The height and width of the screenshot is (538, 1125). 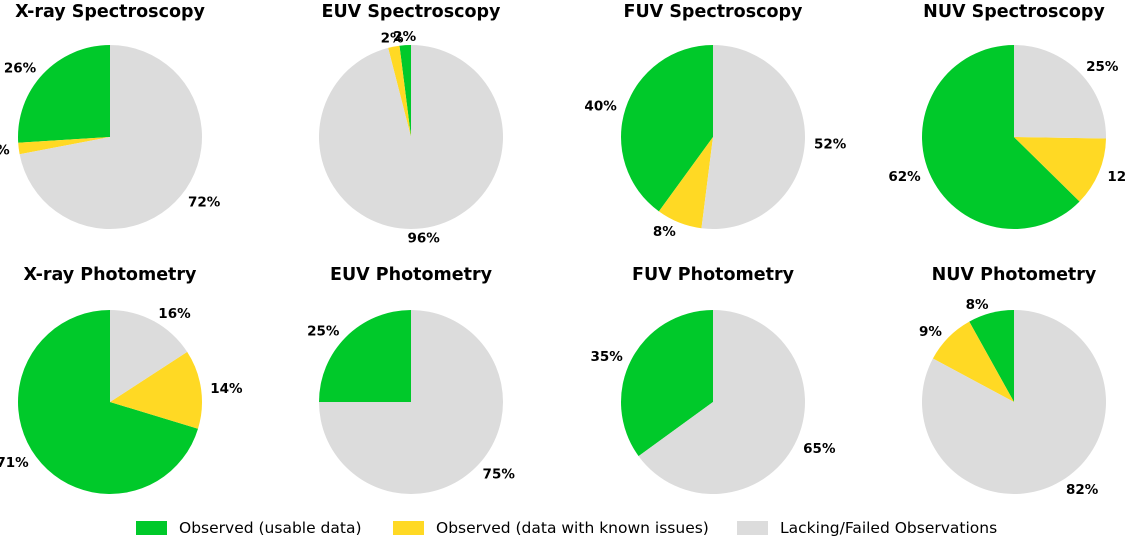 What do you see at coordinates (174, 314) in the screenshot?
I see `slice-label: 16%` at bounding box center [174, 314].